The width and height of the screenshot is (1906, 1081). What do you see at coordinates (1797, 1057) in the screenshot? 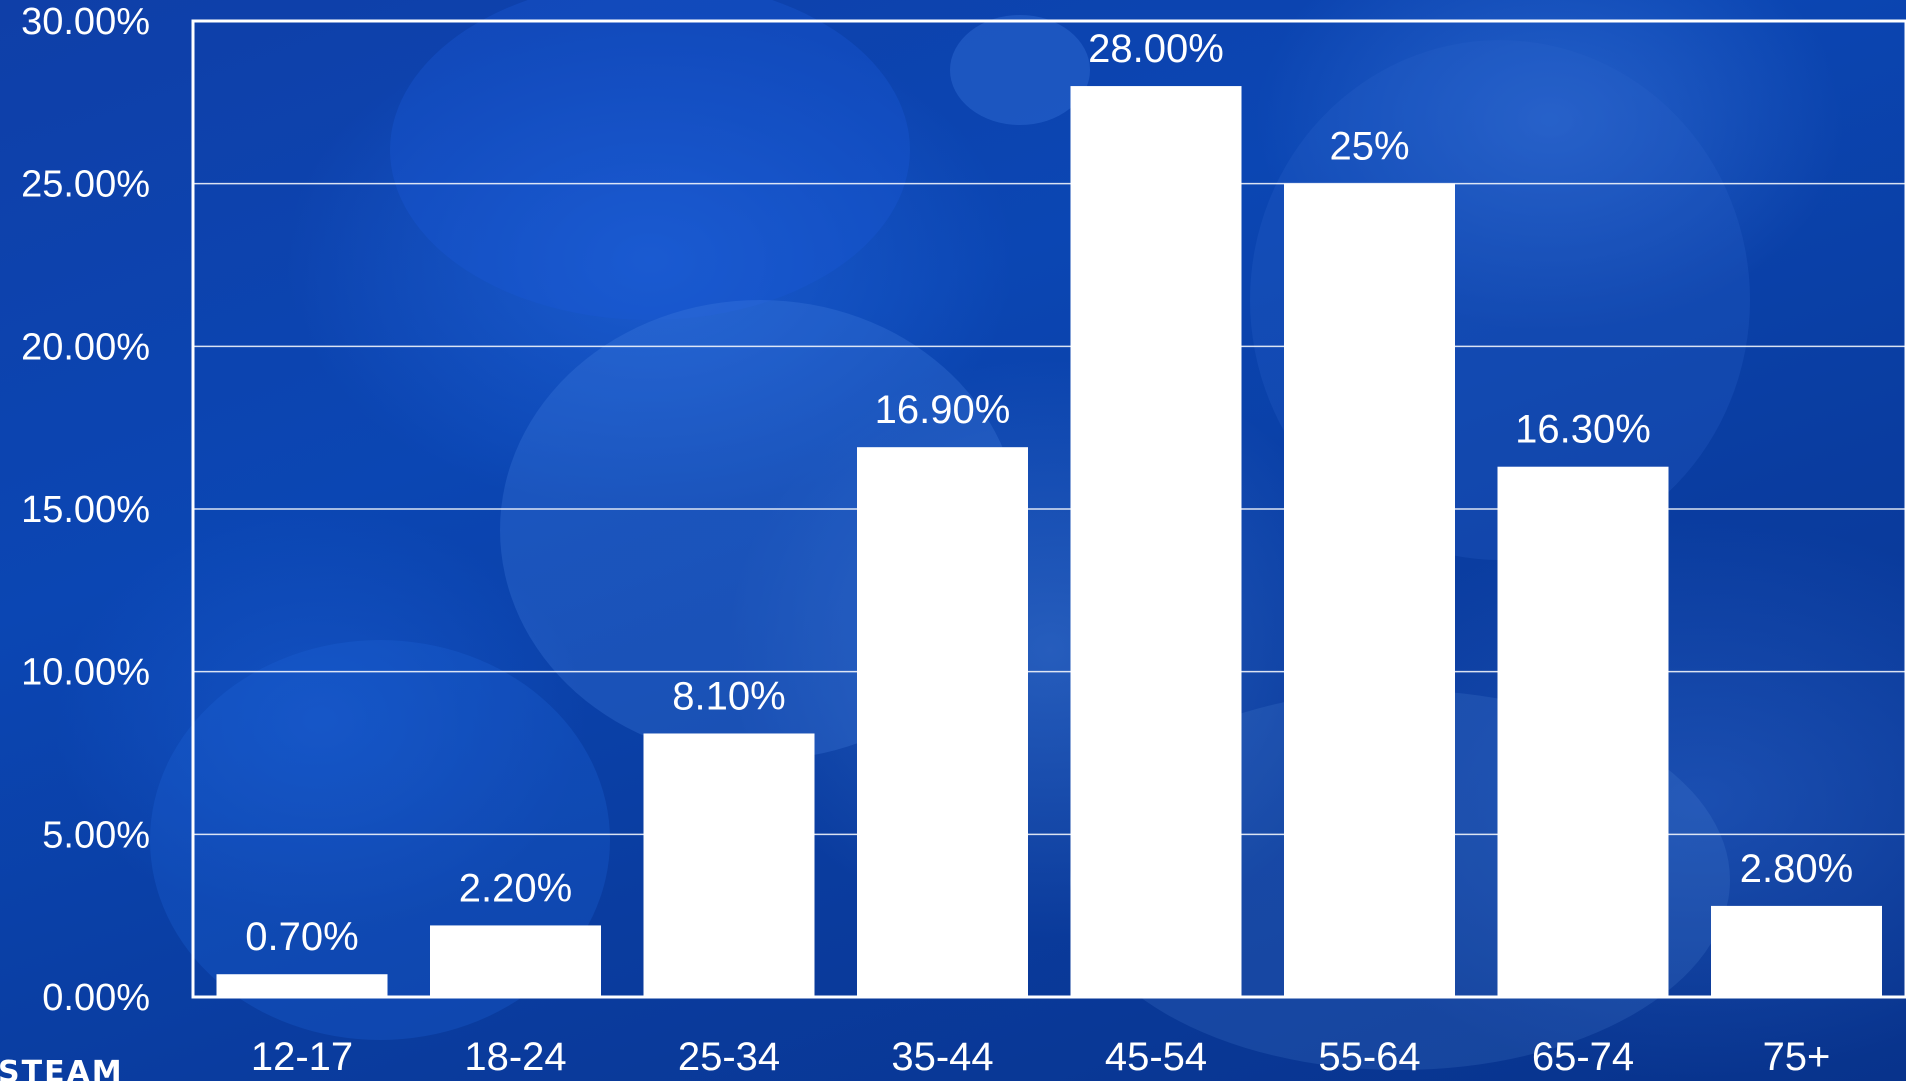
I see `x-category-label: 75+` at bounding box center [1797, 1057].